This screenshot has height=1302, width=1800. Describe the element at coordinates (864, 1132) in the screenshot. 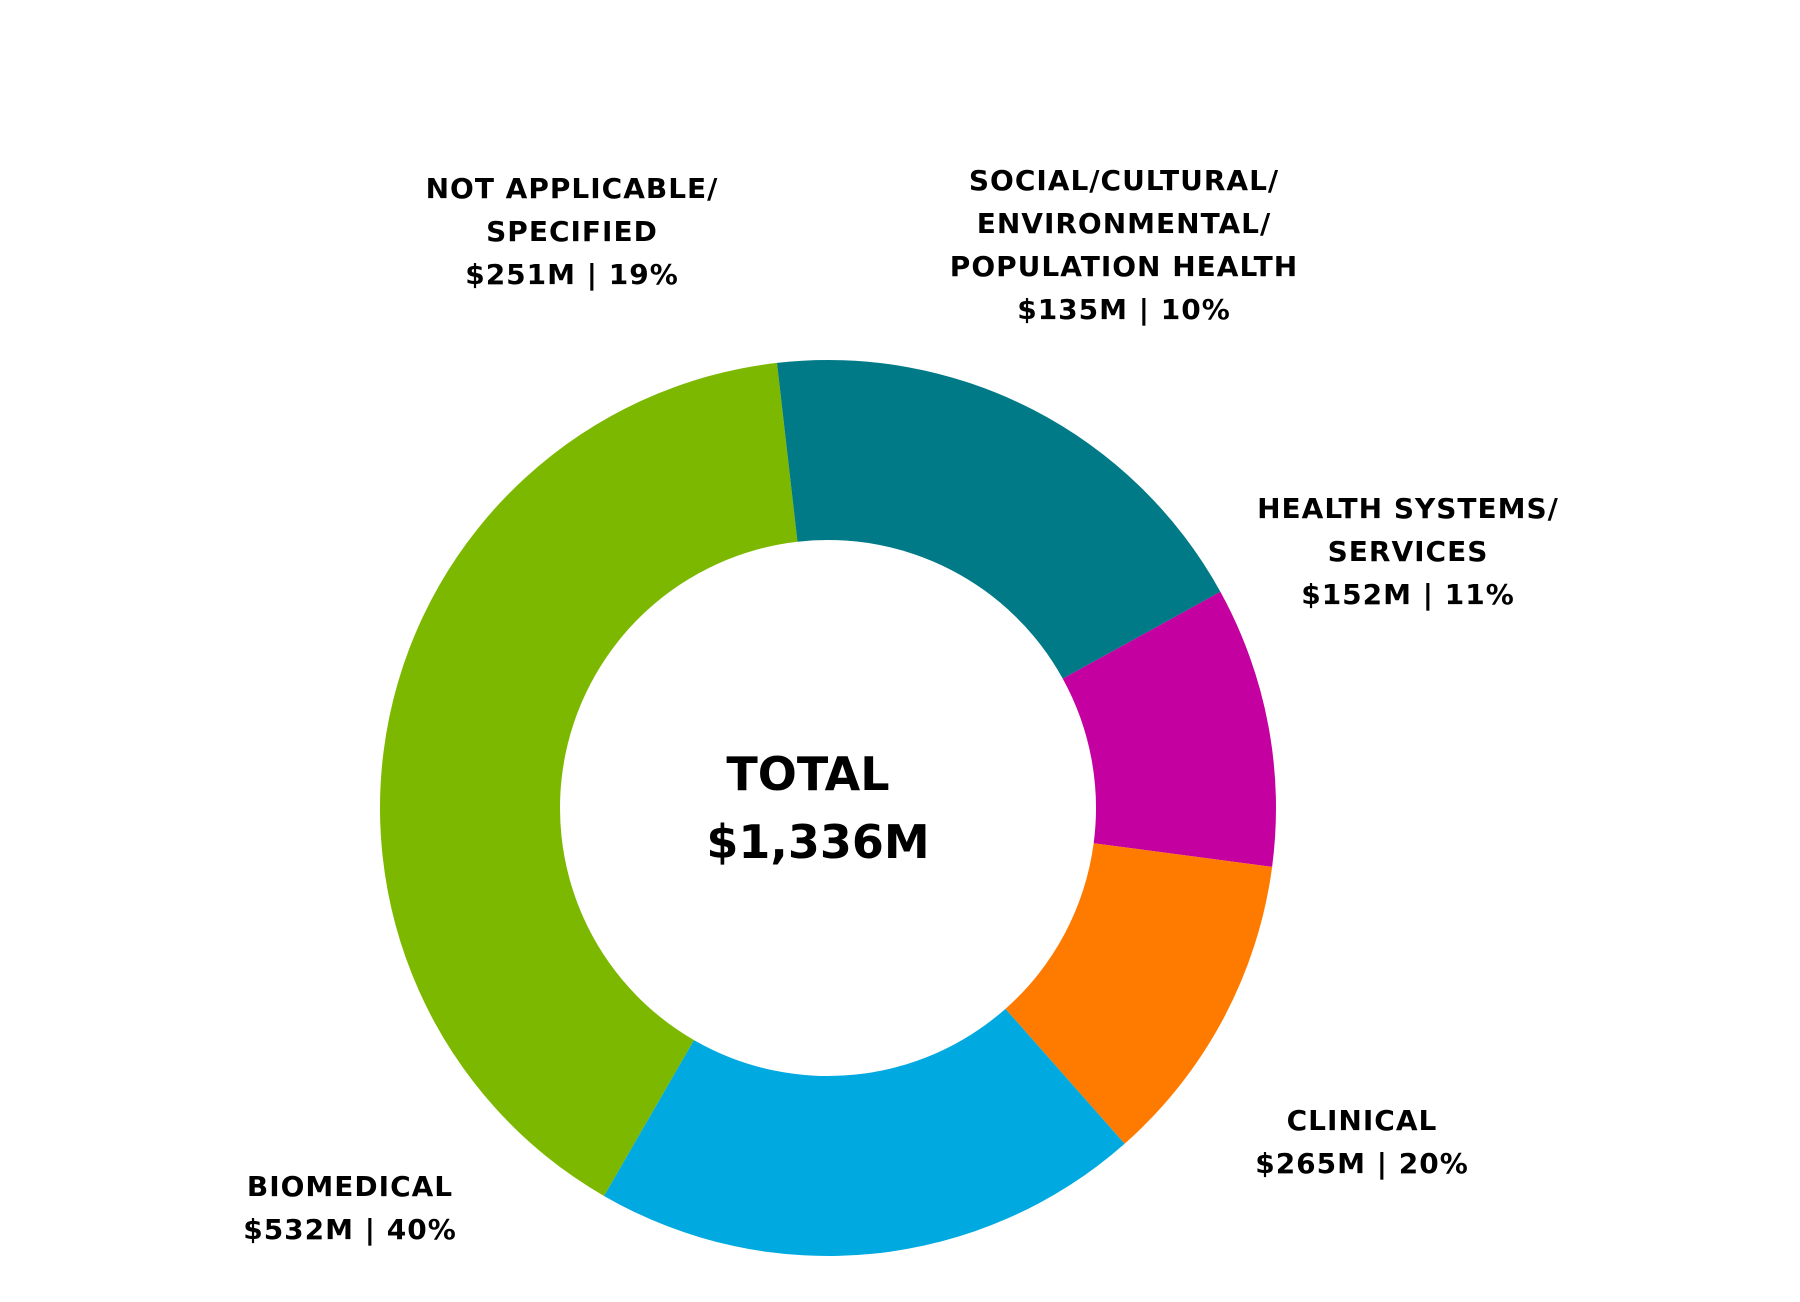

I see `slice-clinical` at that location.